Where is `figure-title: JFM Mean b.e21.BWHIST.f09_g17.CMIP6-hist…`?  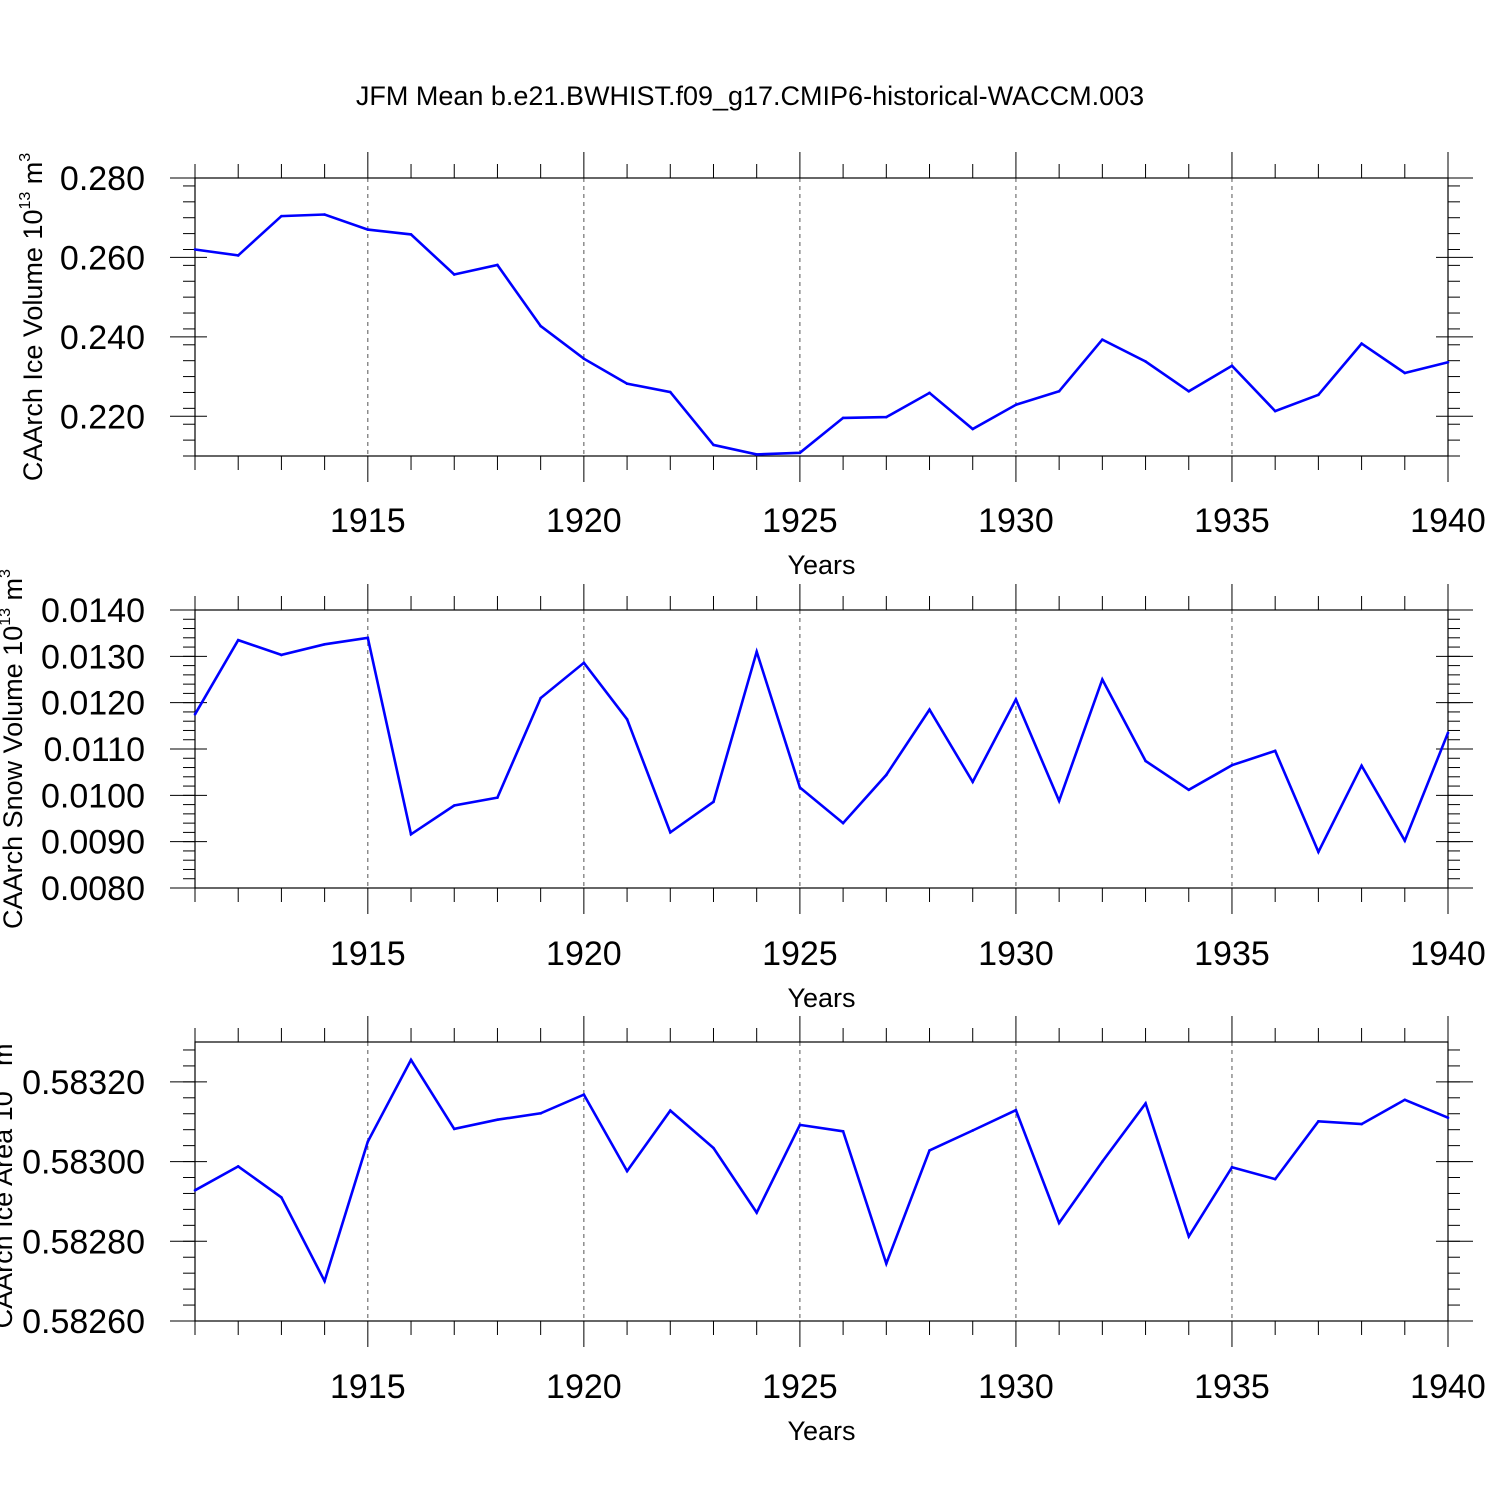 figure-title: JFM Mean b.e21.BWHIST.f09_g17.CMIP6-hist… is located at coordinates (750, 96).